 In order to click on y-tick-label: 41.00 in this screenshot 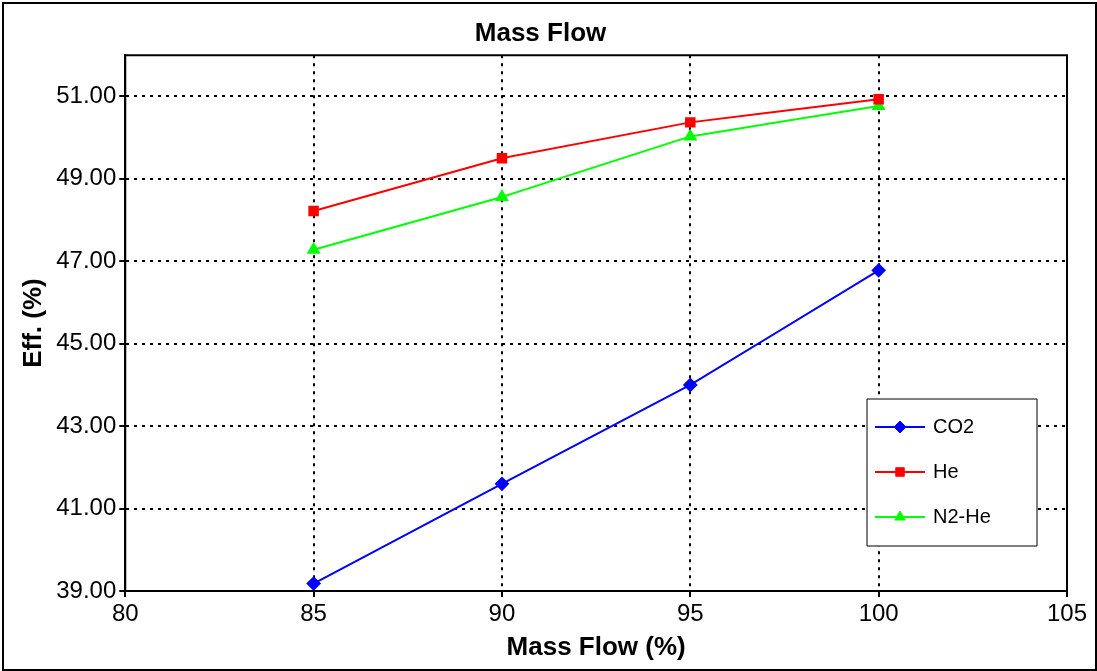, I will do `click(86, 507)`.